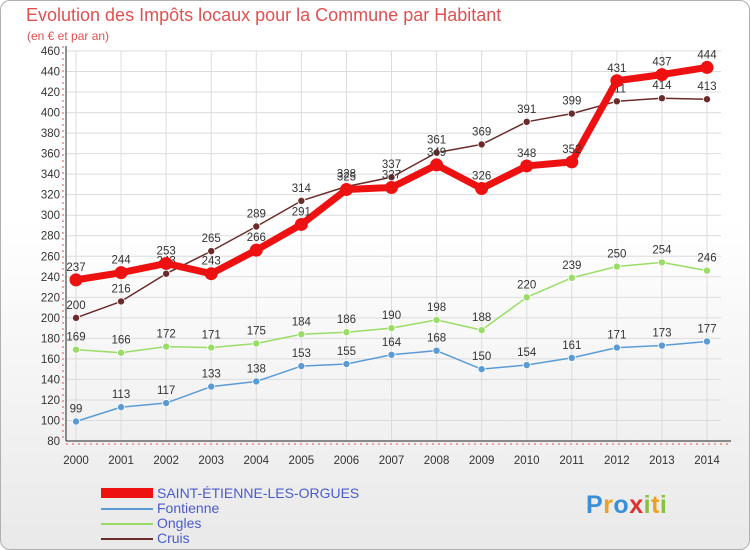 The height and width of the screenshot is (550, 750). Describe the element at coordinates (256, 332) in the screenshot. I see `series-ongles-data-label-2004: 175` at that location.